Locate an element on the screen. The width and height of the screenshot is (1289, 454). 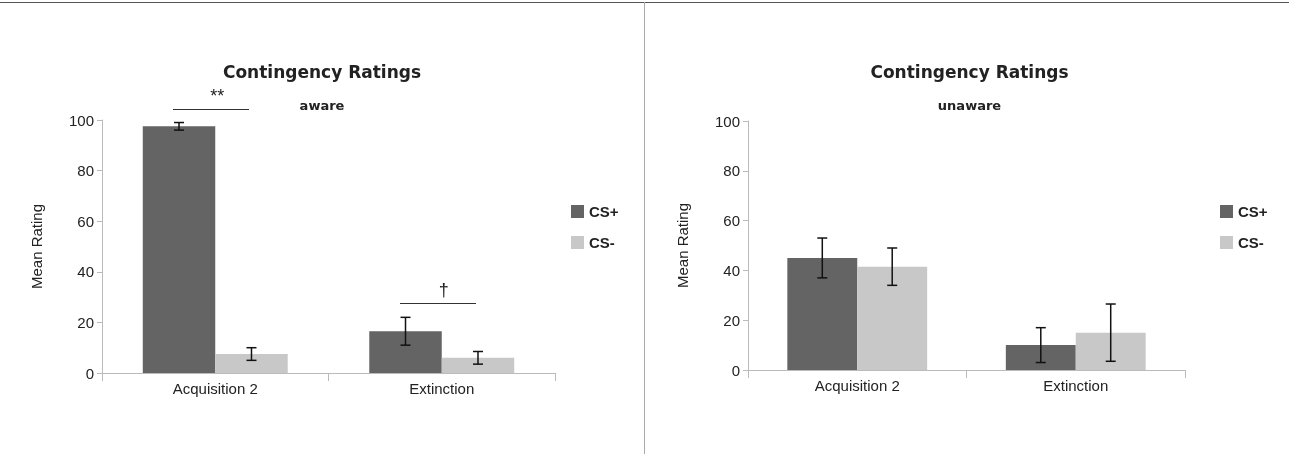
chart-subtitle: unaware is located at coordinates (969, 105).